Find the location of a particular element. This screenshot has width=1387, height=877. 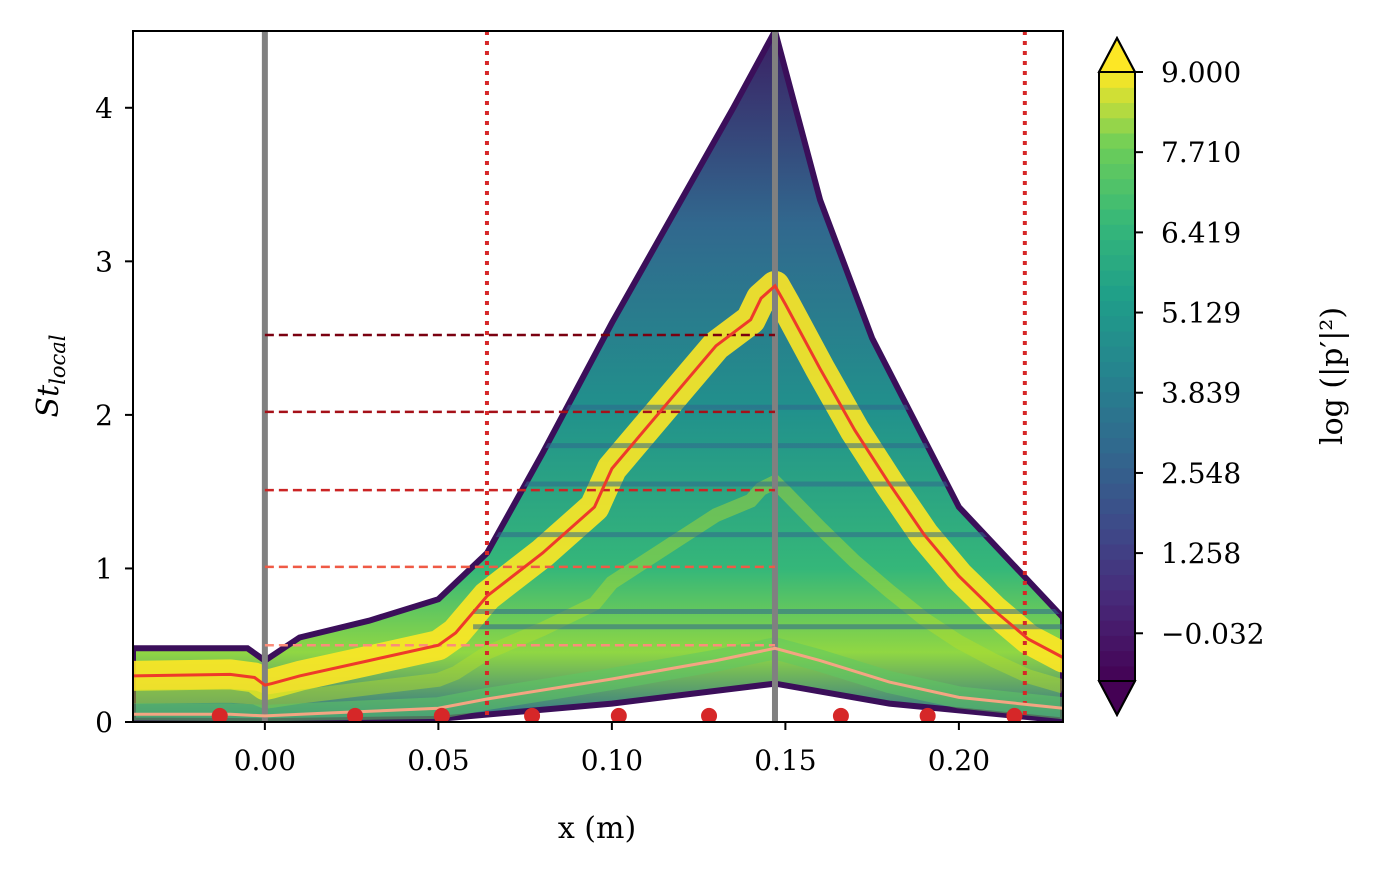

x-tick-label-4: 0.15 is located at coordinates (785, 760).